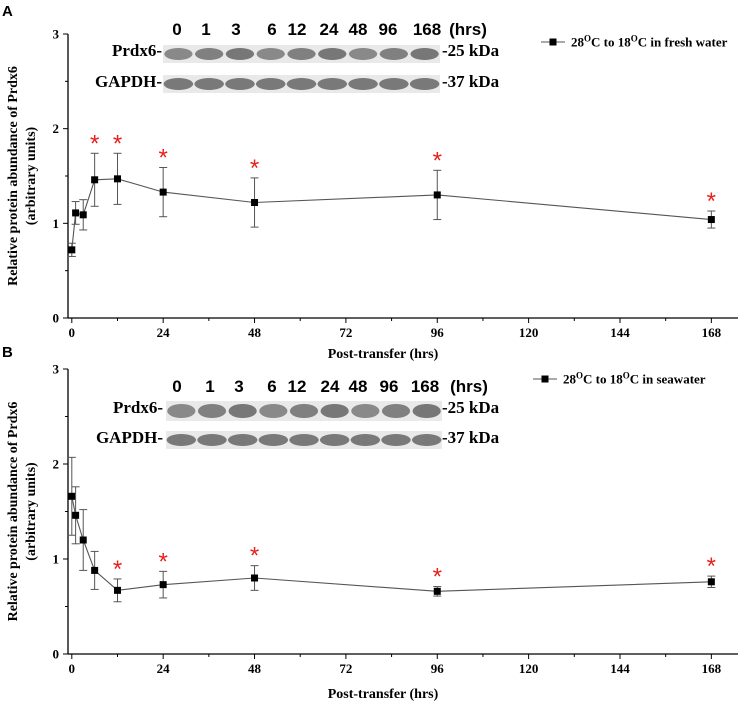  I want to click on legend-label: 28OC to 18OC in seawater, so click(634, 379).